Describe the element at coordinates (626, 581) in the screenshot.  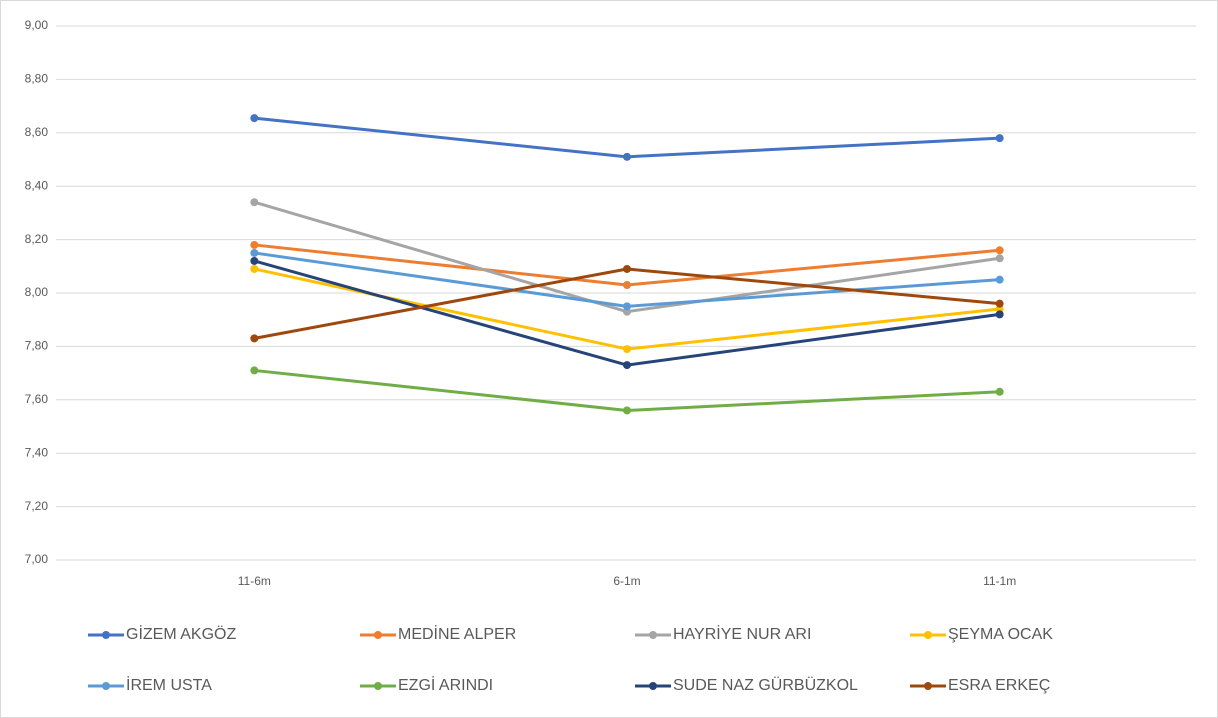
I see `x-tick-label: 6-1m` at that location.